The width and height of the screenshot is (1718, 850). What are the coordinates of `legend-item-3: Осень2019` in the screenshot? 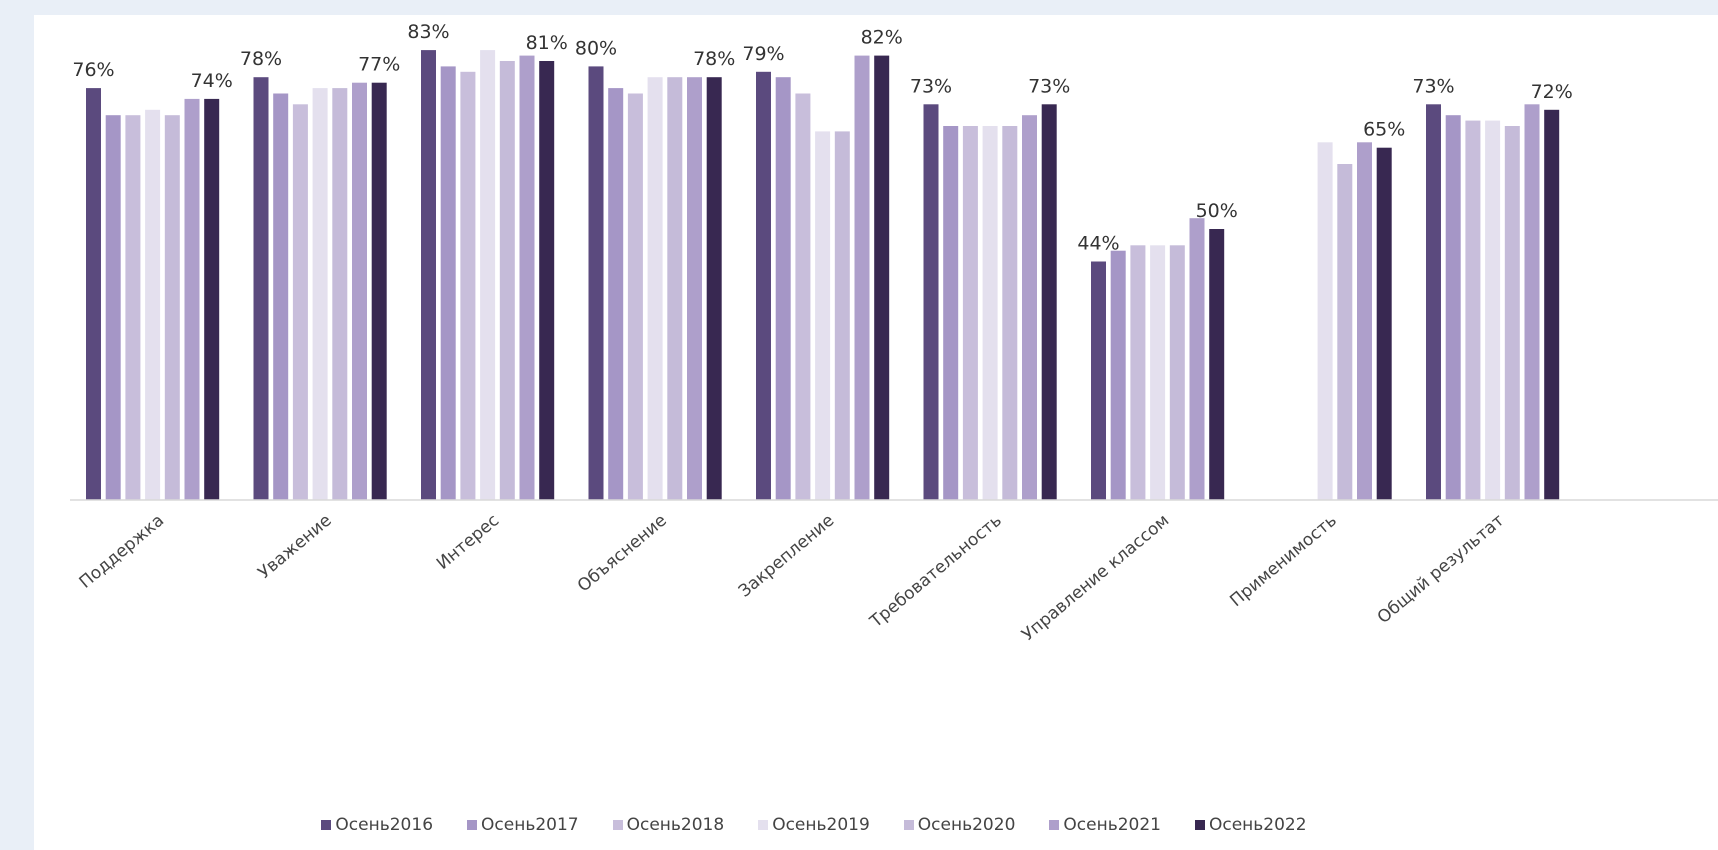 It's located at (814, 825).